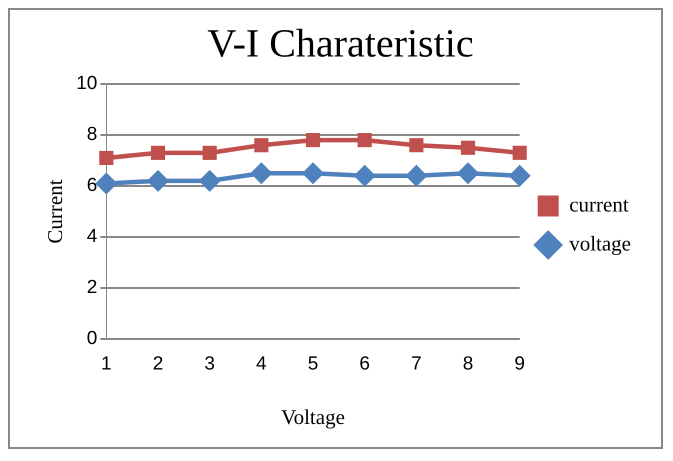 This screenshot has width=673, height=461. What do you see at coordinates (92, 339) in the screenshot?
I see `y-tick-label: 0` at bounding box center [92, 339].